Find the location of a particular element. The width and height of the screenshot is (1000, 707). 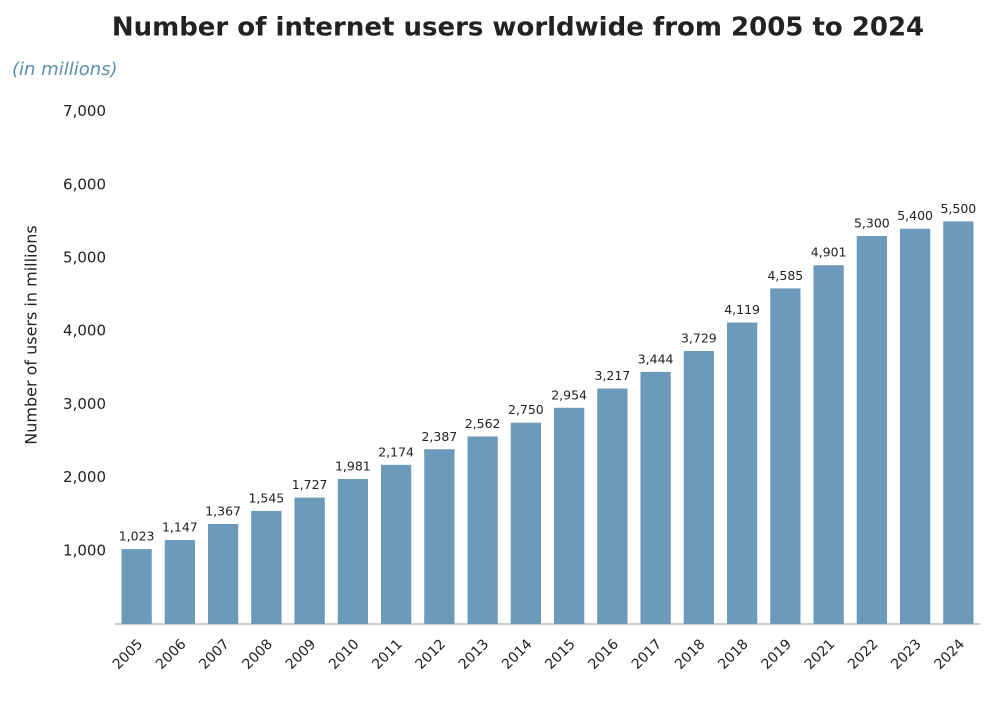

value-label: 1,367 is located at coordinates (223, 510).